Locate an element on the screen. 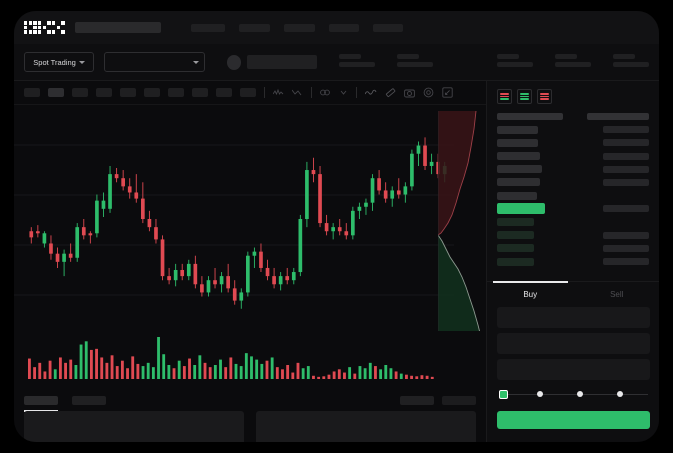  nav-links is located at coordinates (296, 27).